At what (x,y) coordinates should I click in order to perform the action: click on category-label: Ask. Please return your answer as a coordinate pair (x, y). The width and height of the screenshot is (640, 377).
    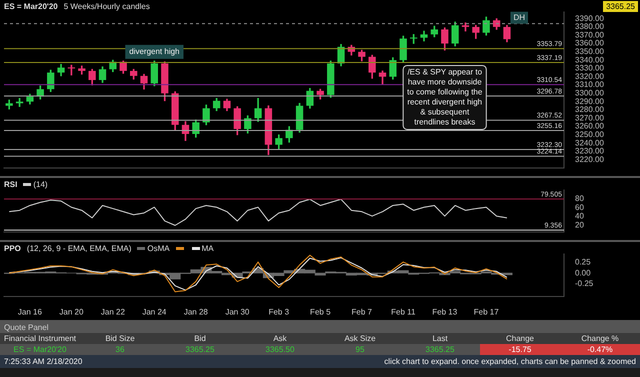
    Looking at the image, I should click on (280, 338).